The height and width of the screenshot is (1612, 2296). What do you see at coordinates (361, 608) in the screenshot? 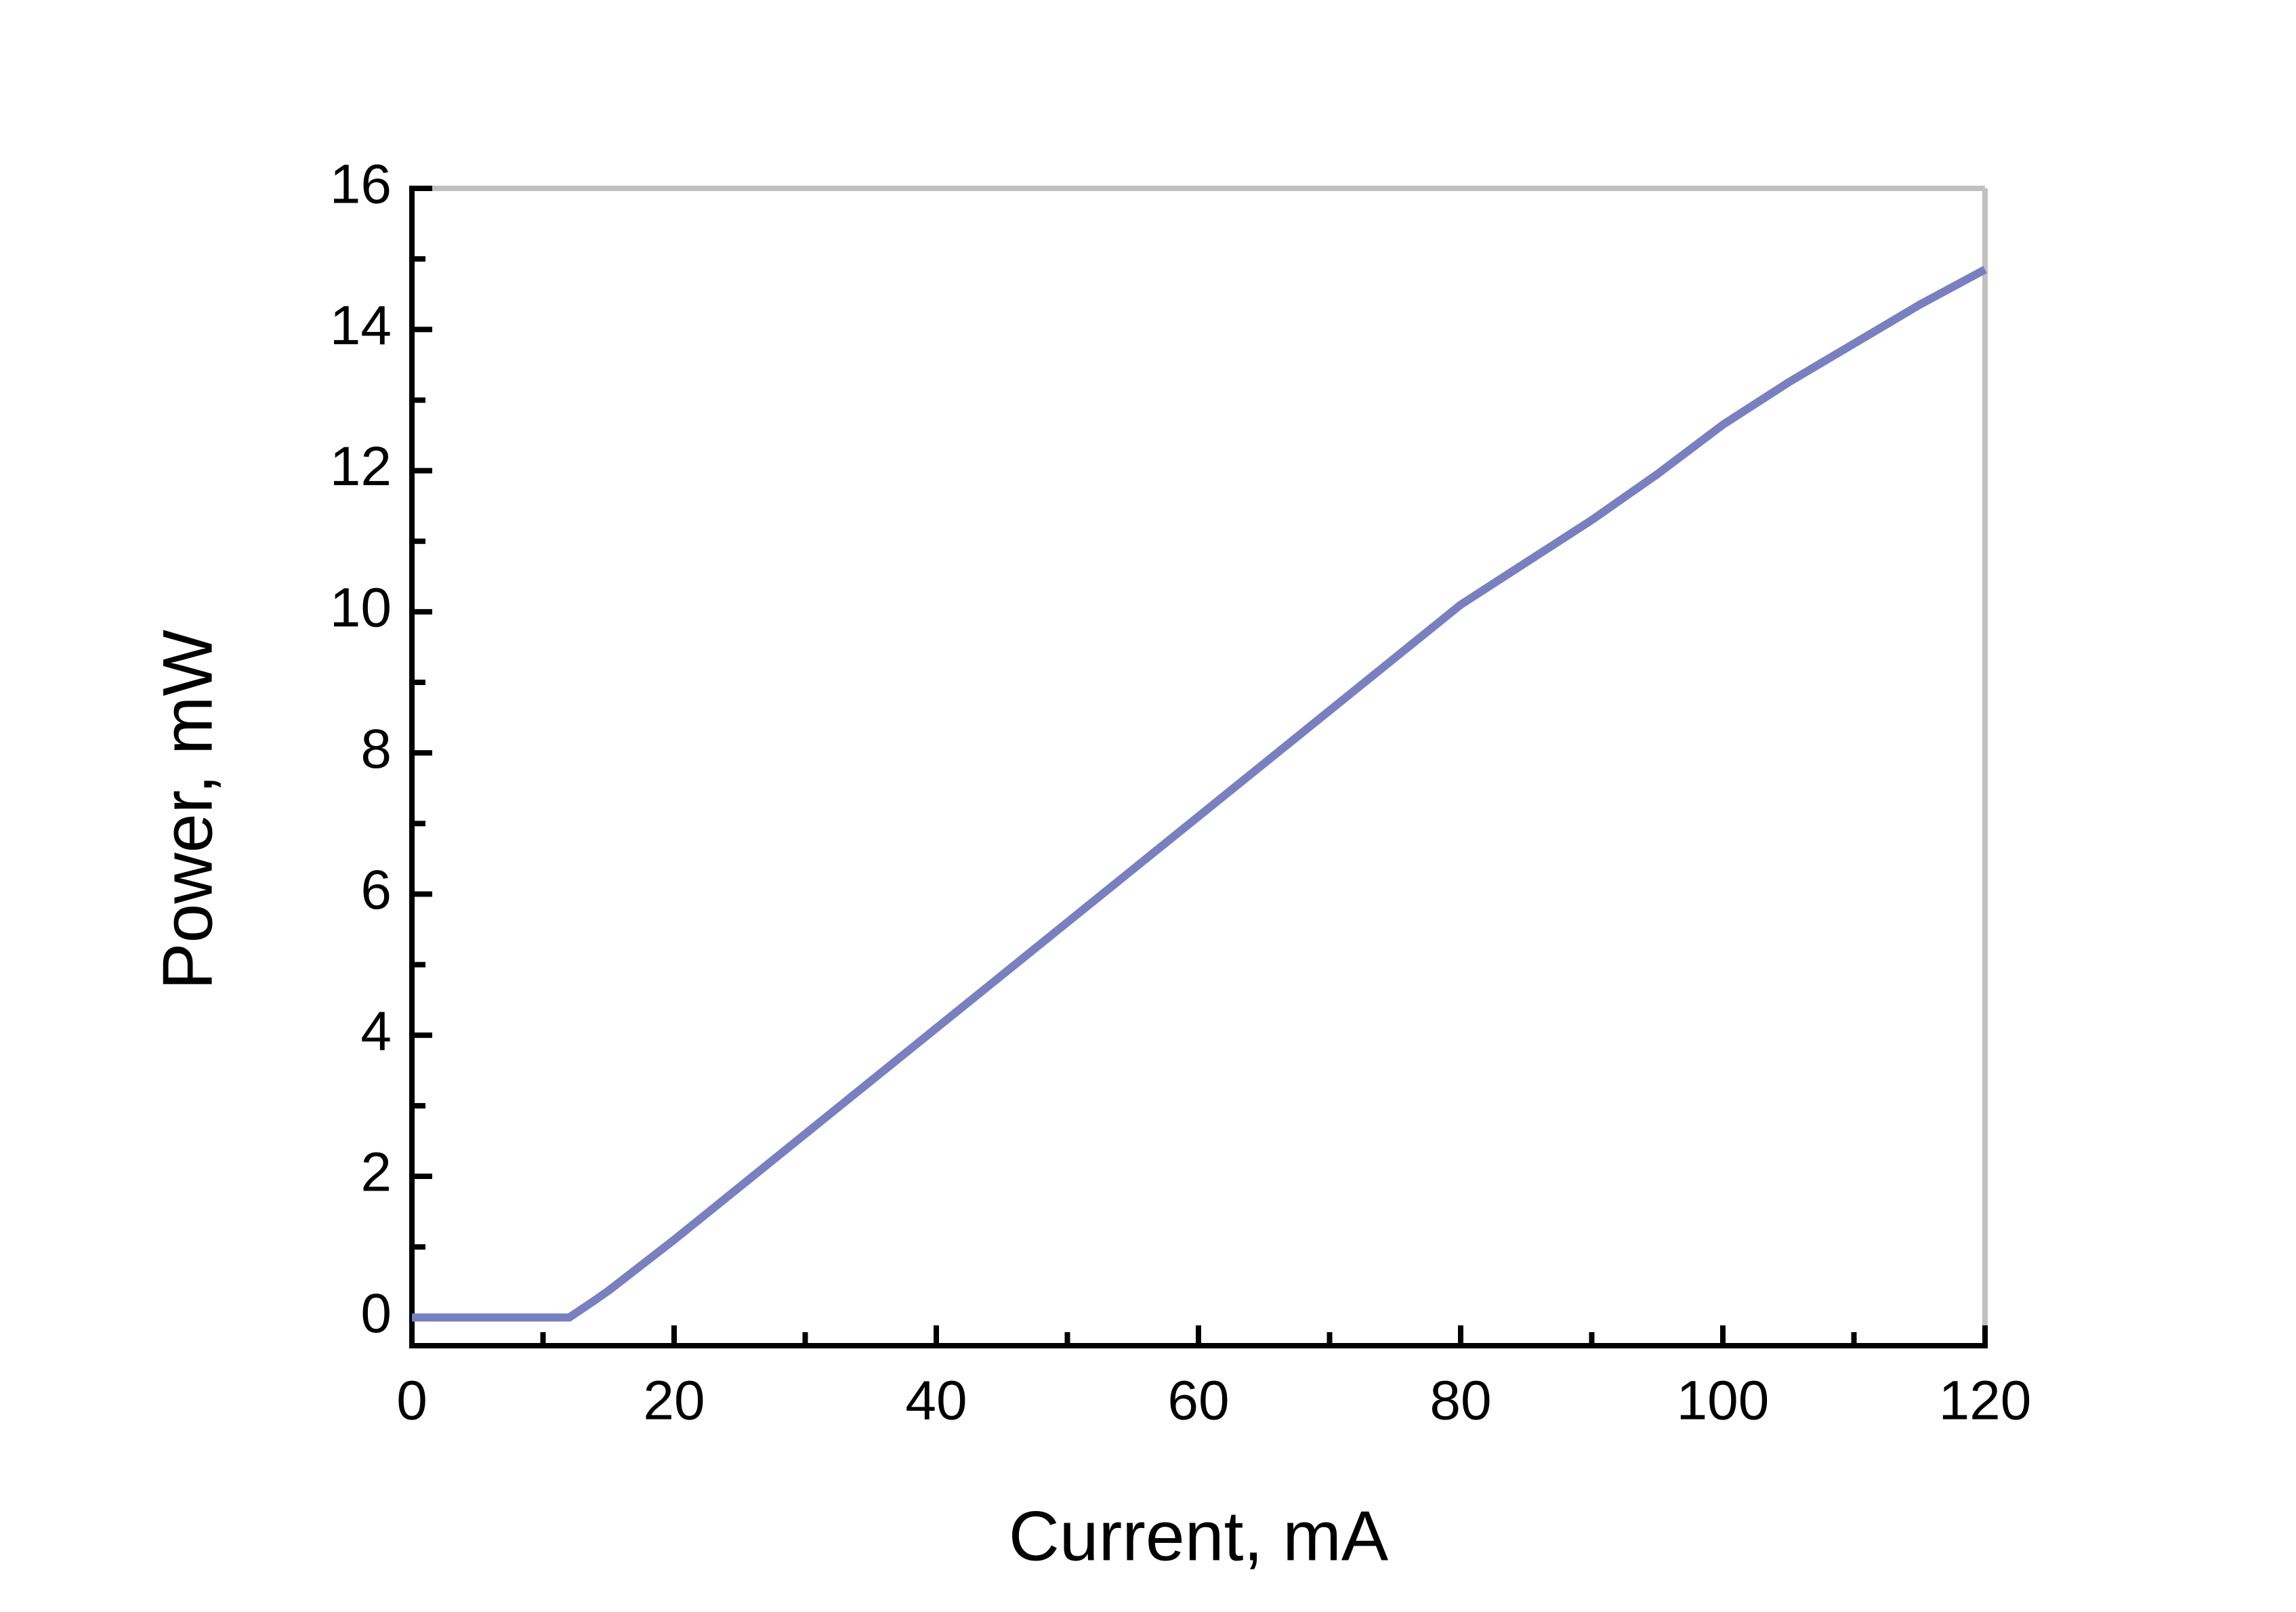
I see `y-tick-label: 10` at bounding box center [361, 608].